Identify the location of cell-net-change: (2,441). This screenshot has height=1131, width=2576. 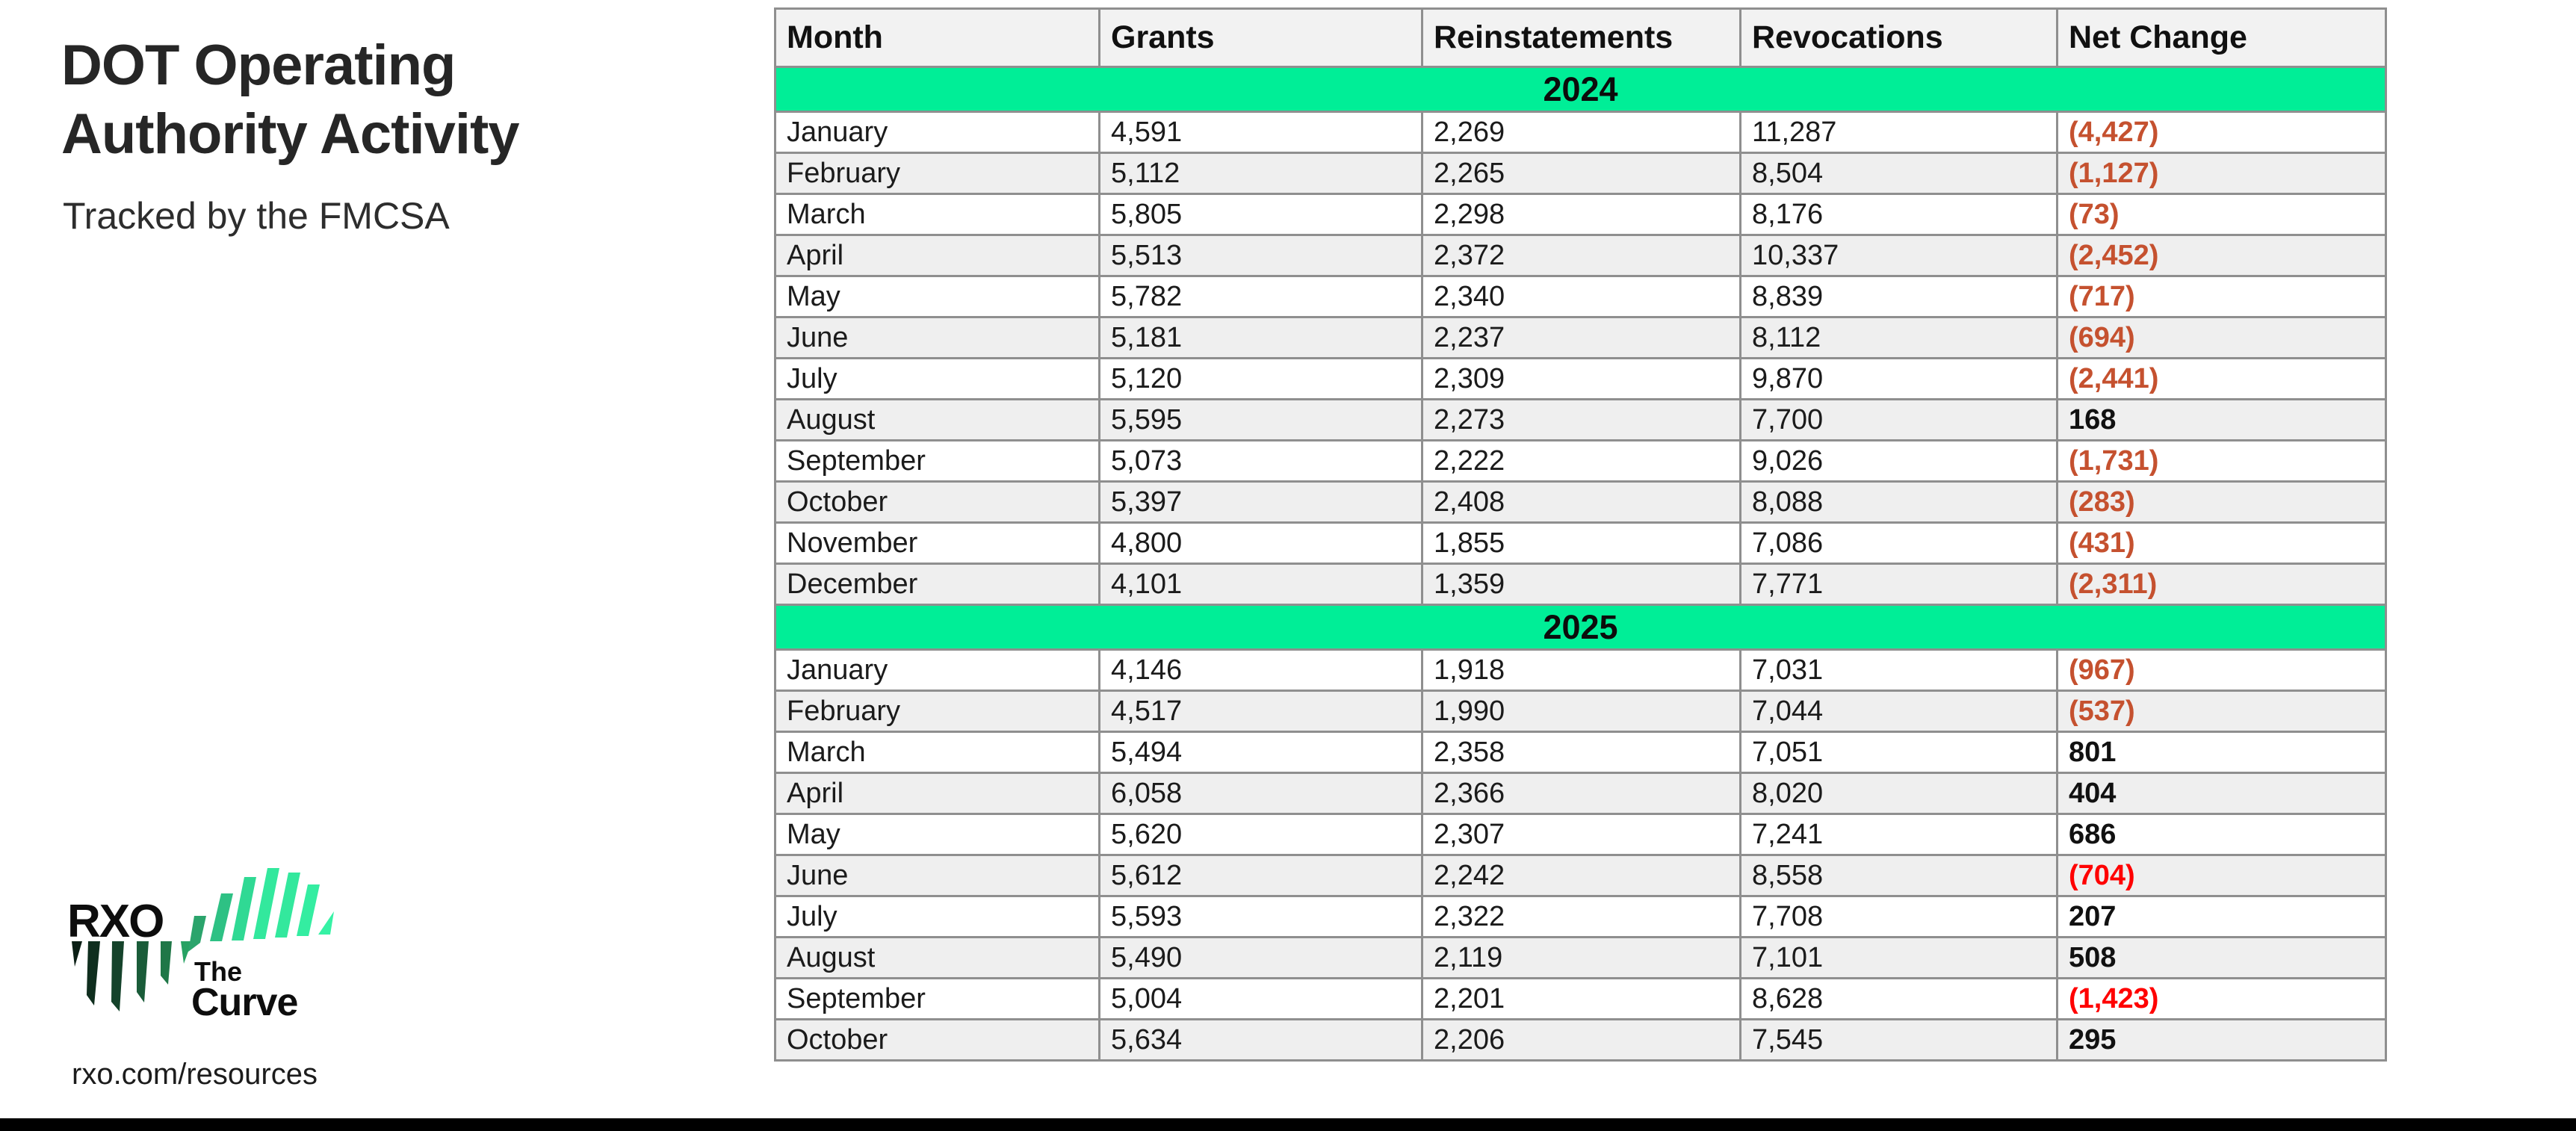
(2221, 378).